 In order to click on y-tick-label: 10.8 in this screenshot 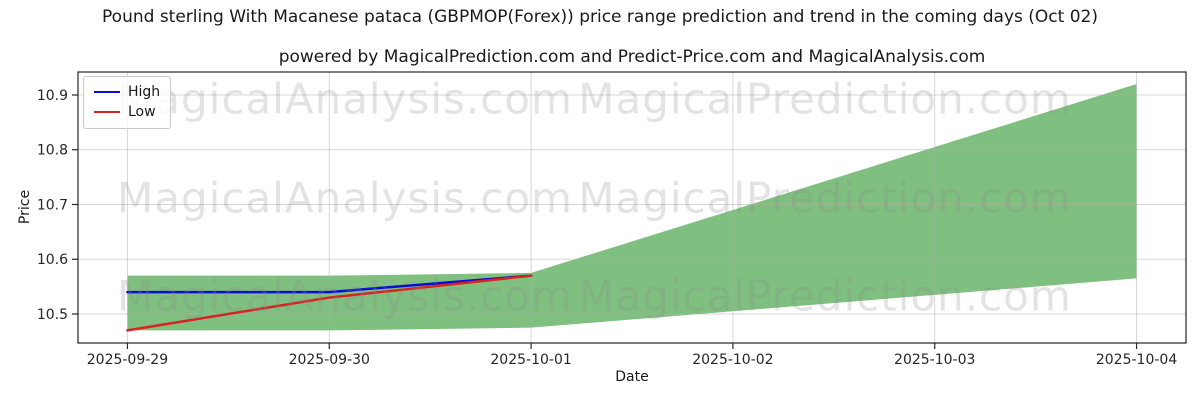, I will do `click(52, 151)`.